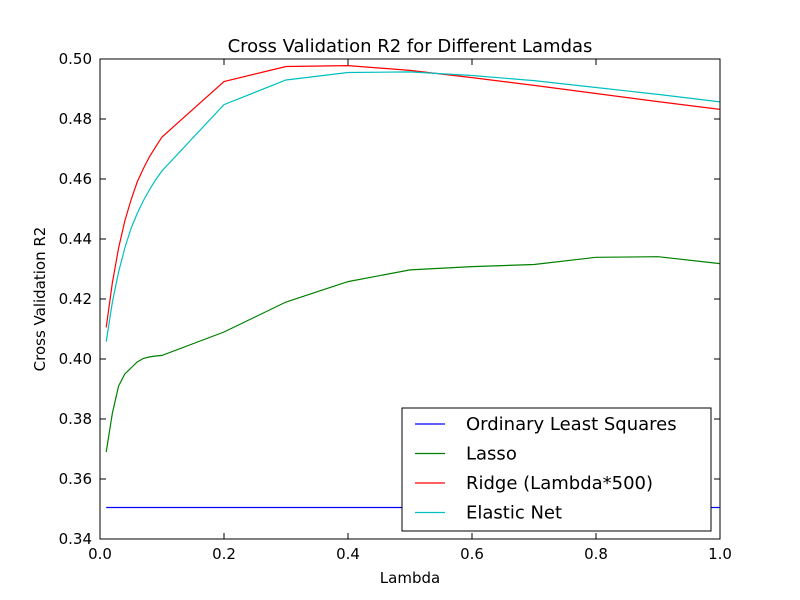 The width and height of the screenshot is (800, 600). Describe the element at coordinates (348, 554) in the screenshot. I see `x-tick-label: 0.4` at that location.